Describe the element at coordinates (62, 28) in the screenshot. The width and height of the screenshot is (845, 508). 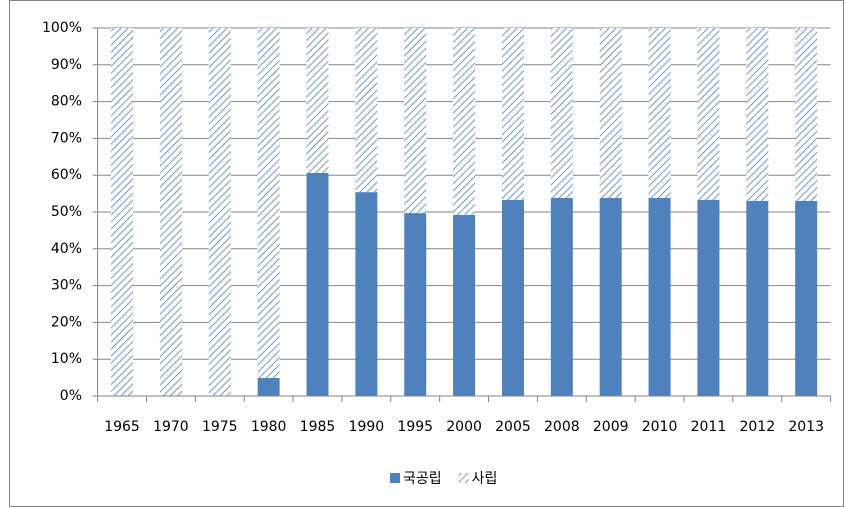
I see `y-tick-label: 100%` at that location.